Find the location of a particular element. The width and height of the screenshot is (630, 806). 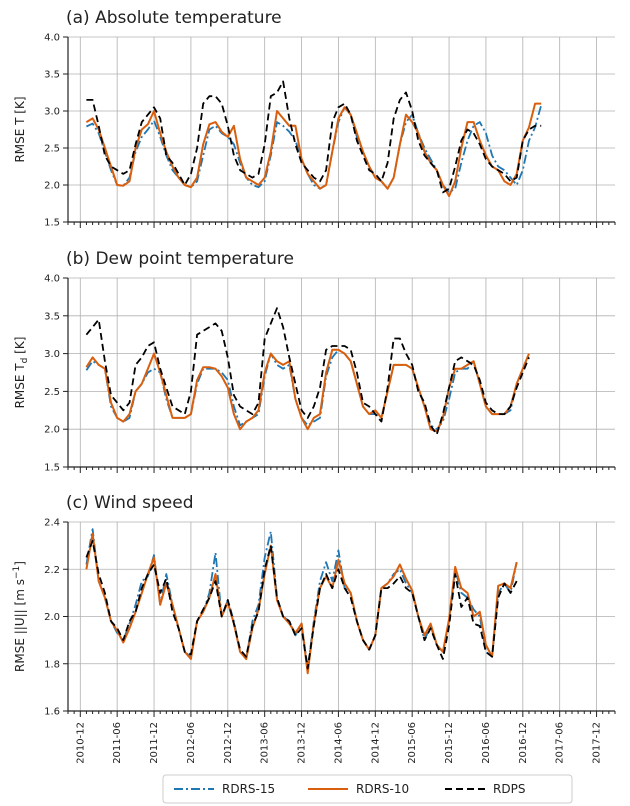

x-tick-label: 2016-06 is located at coordinates (486, 743).